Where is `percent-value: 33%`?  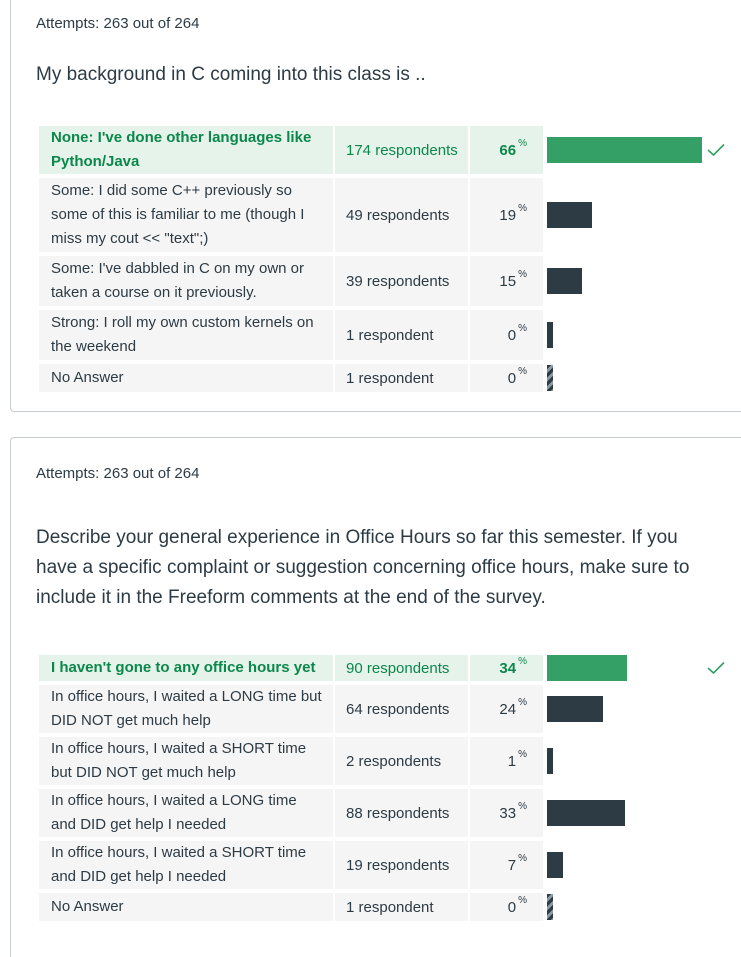
percent-value: 33% is located at coordinates (506, 813).